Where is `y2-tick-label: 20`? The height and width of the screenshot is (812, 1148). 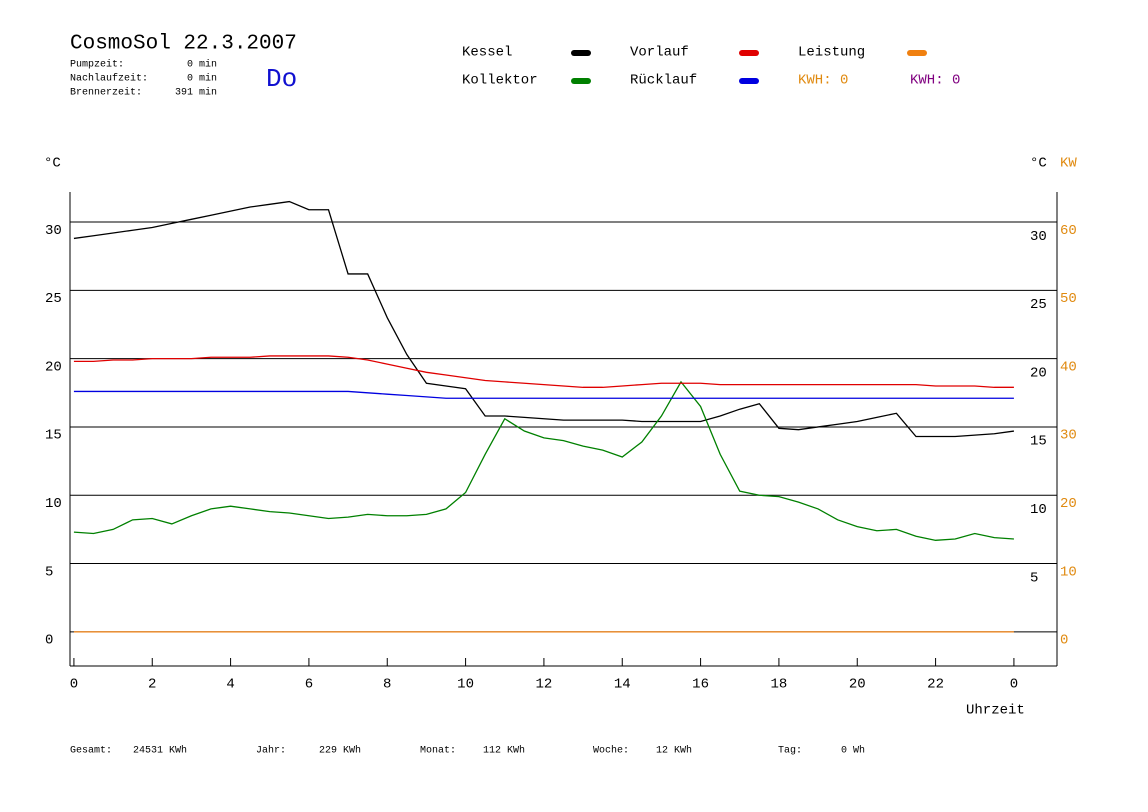
y2-tick-label: 20 is located at coordinates (1068, 504).